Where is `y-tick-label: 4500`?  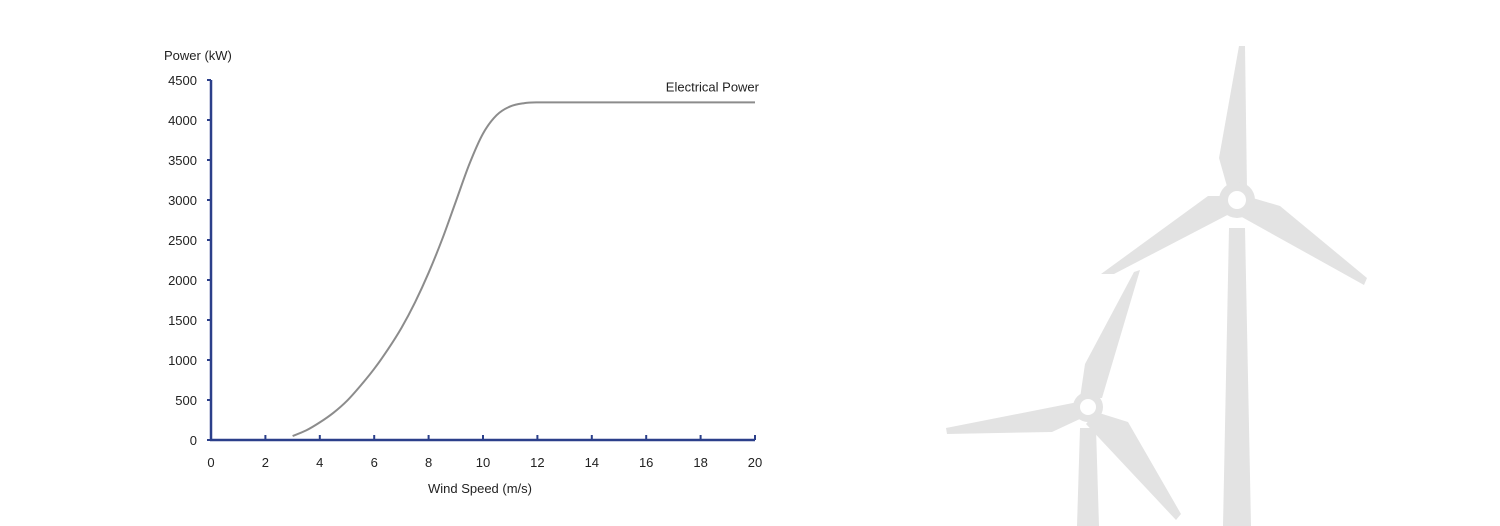
y-tick-label: 4500 is located at coordinates (182, 80).